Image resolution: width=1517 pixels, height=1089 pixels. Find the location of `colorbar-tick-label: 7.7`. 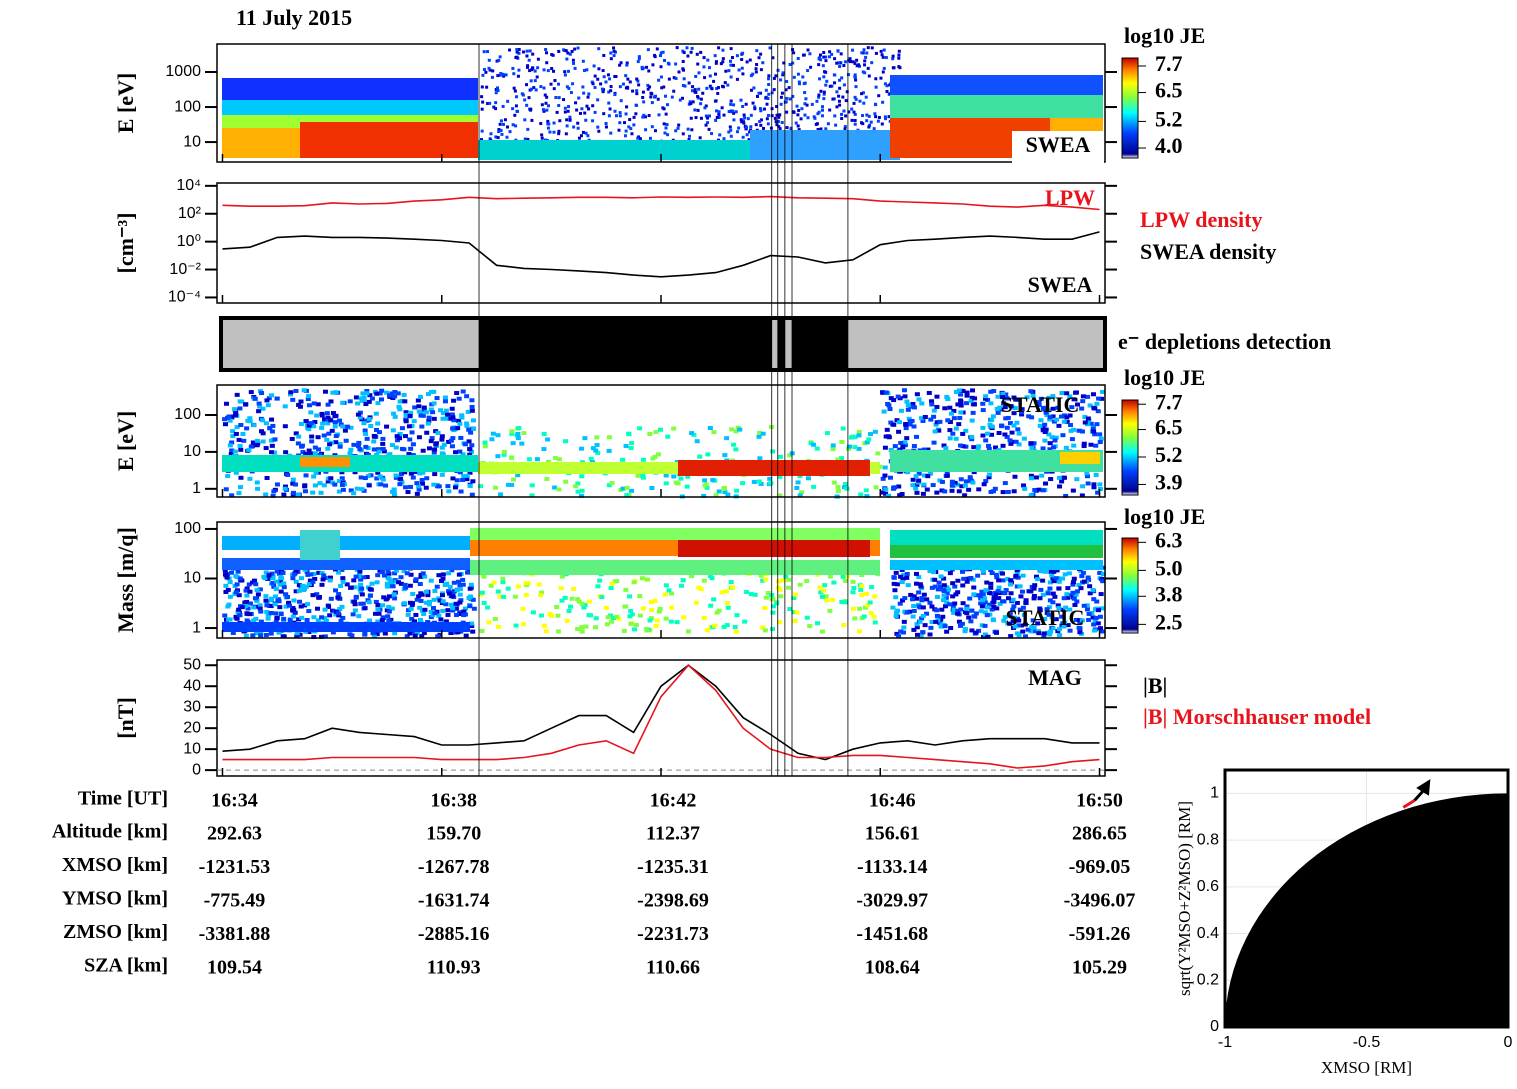

colorbar-tick-label: 7.7 is located at coordinates (1169, 63).